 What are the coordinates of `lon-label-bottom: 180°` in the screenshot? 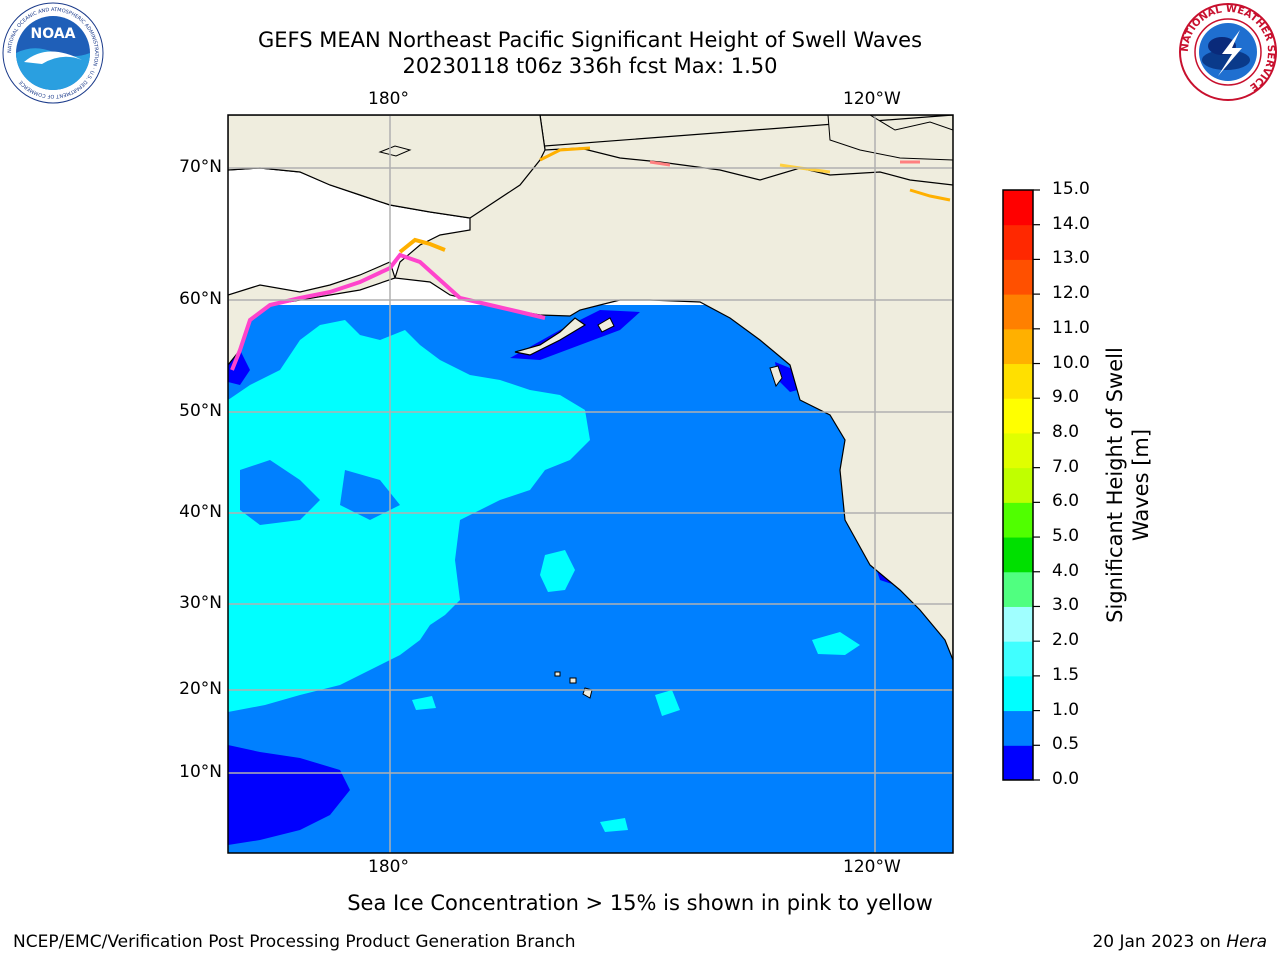 It's located at (388, 867).